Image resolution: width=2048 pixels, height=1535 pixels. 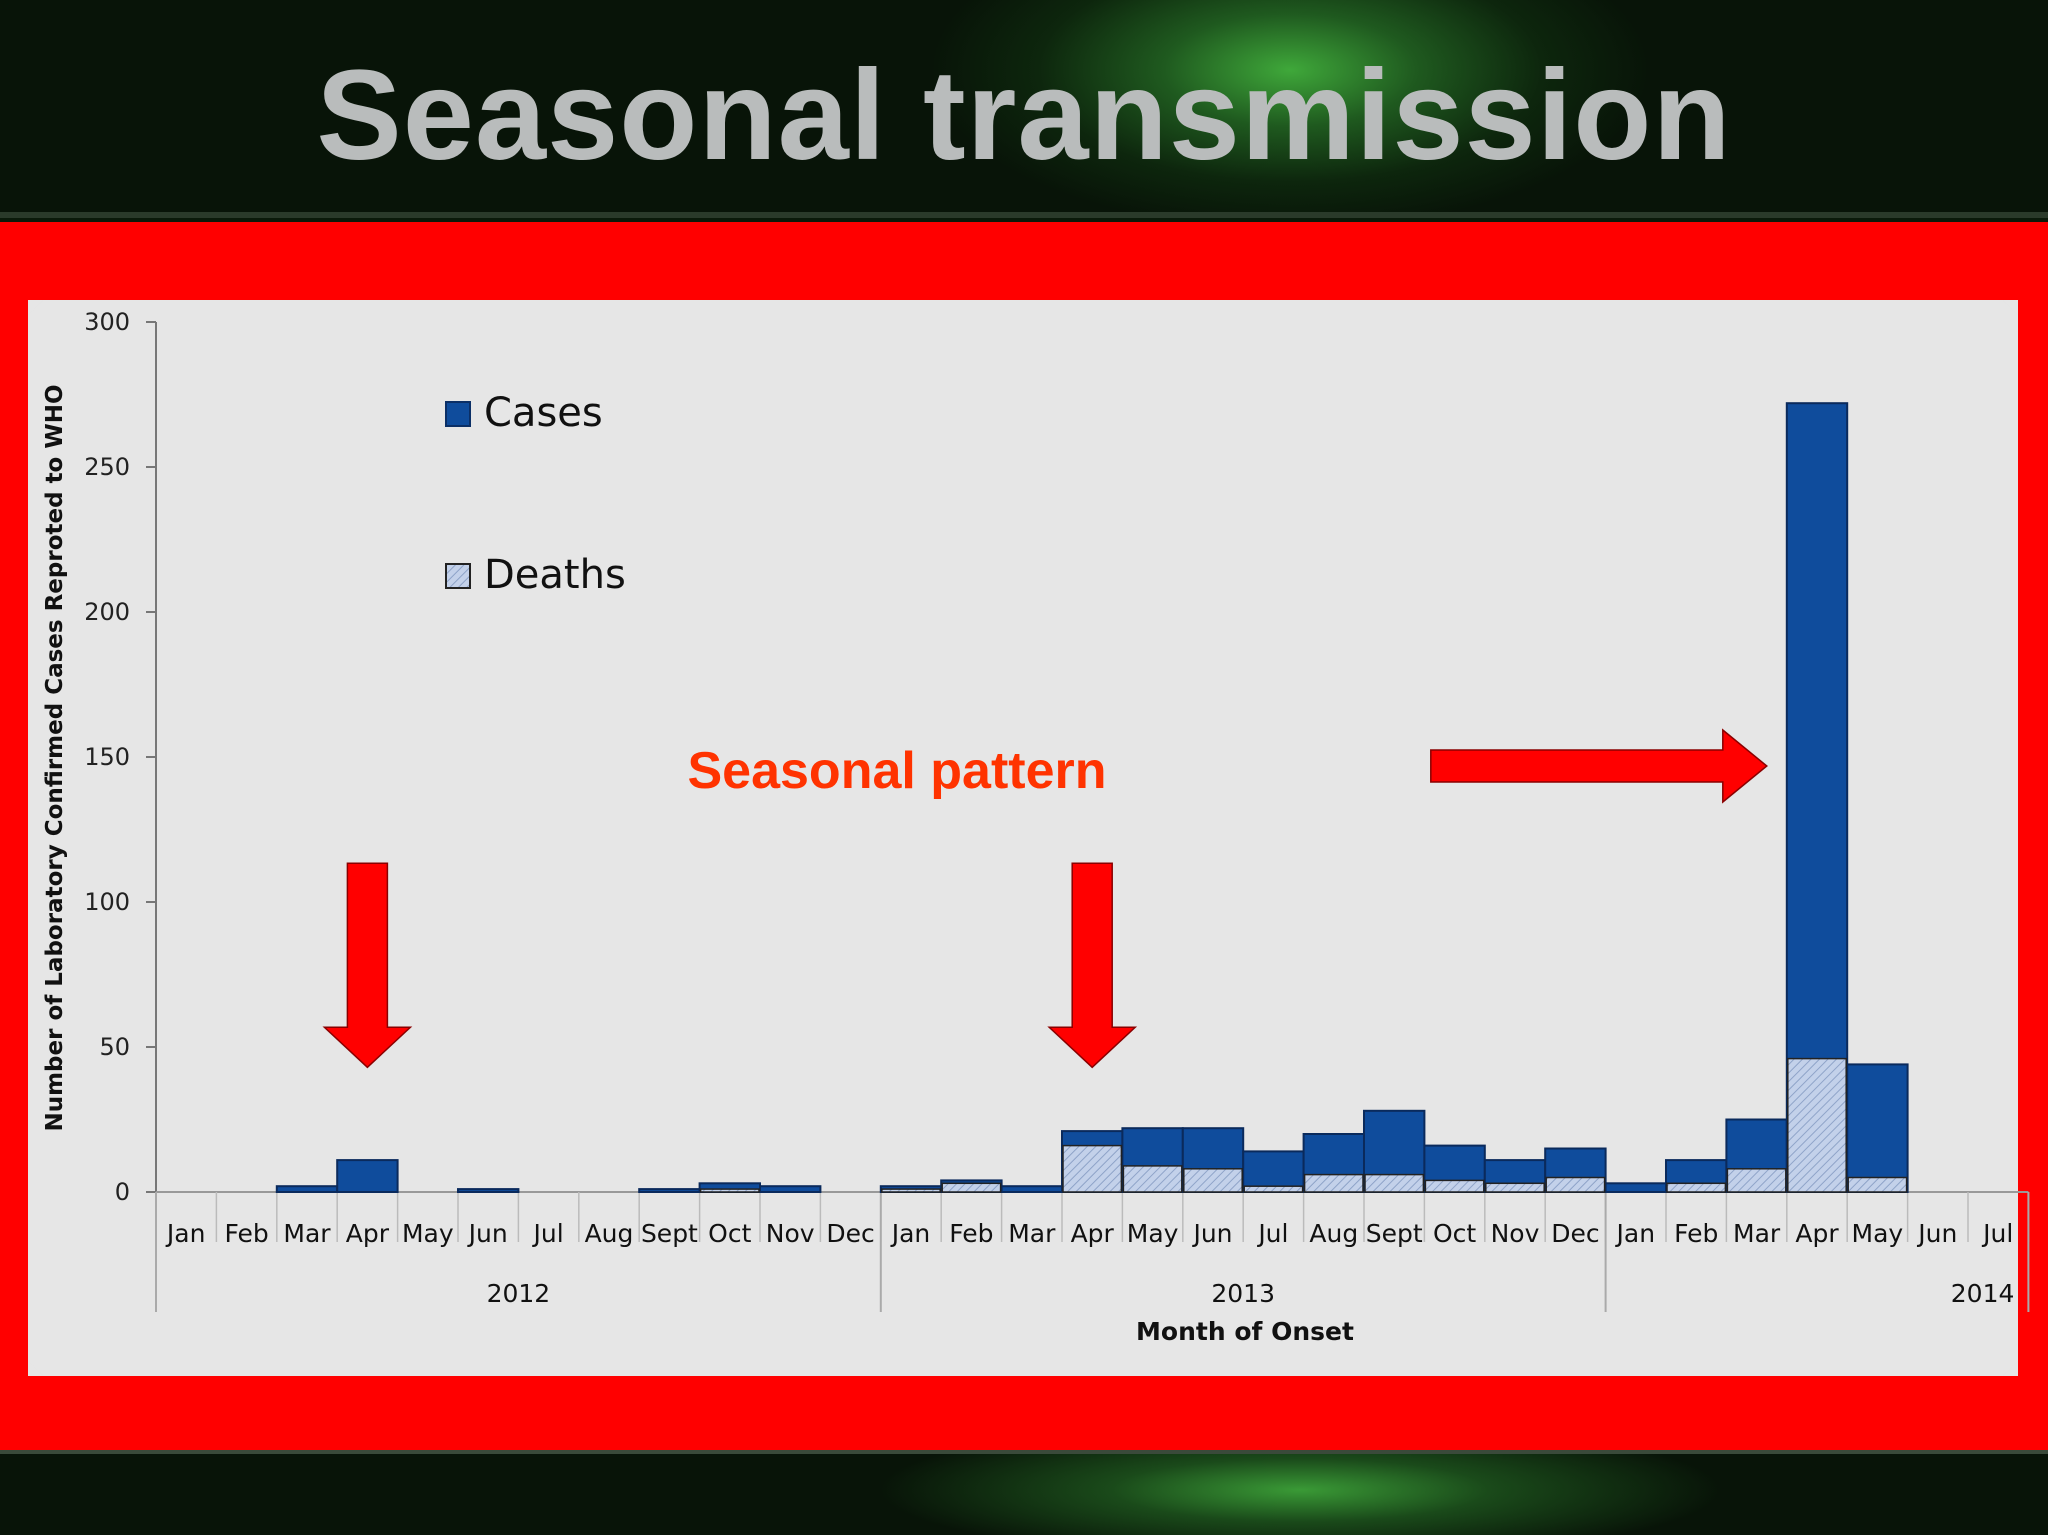 I want to click on y-tick-label: 300, so click(x=107, y=322).